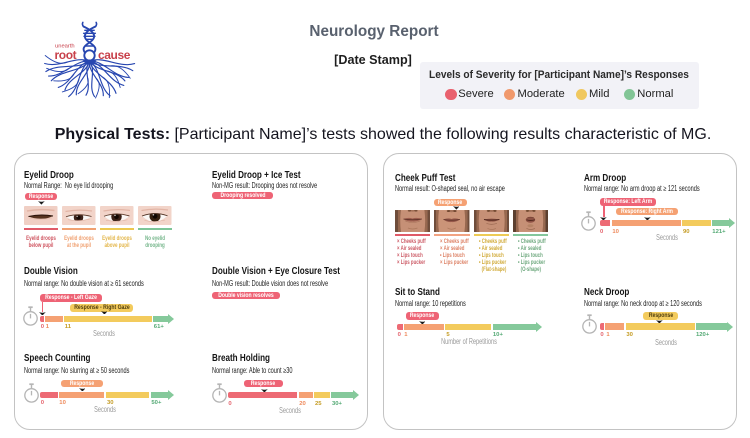 The width and height of the screenshot is (750, 438). What do you see at coordinates (114, 55) in the screenshot?
I see `svg-text: cause` at bounding box center [114, 55].